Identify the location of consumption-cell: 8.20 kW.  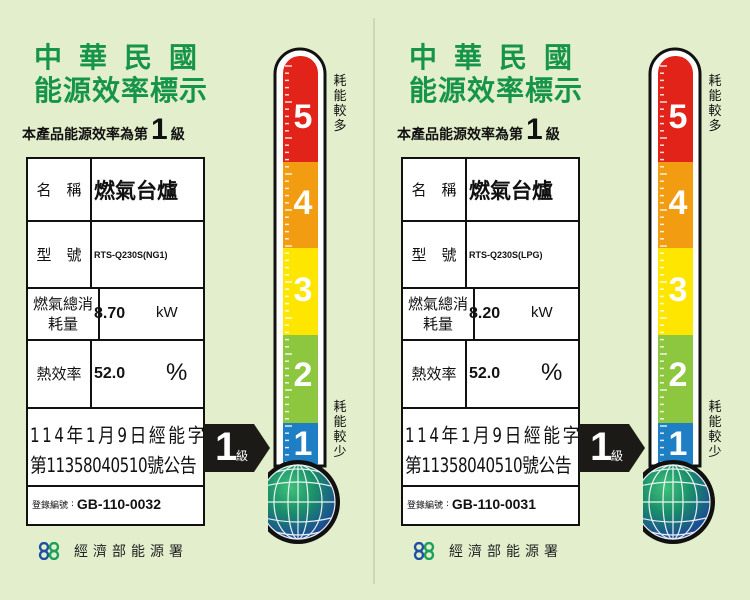
(523, 314).